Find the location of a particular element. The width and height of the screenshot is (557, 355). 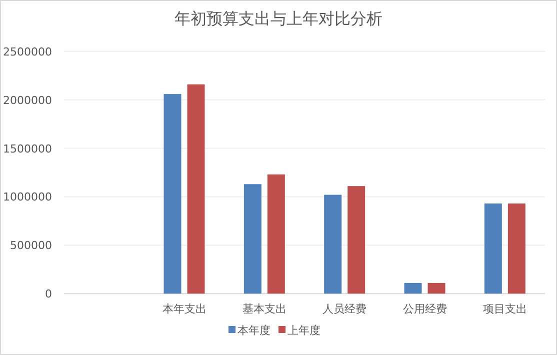

y-tick-label: 1500000 is located at coordinates (27, 149).